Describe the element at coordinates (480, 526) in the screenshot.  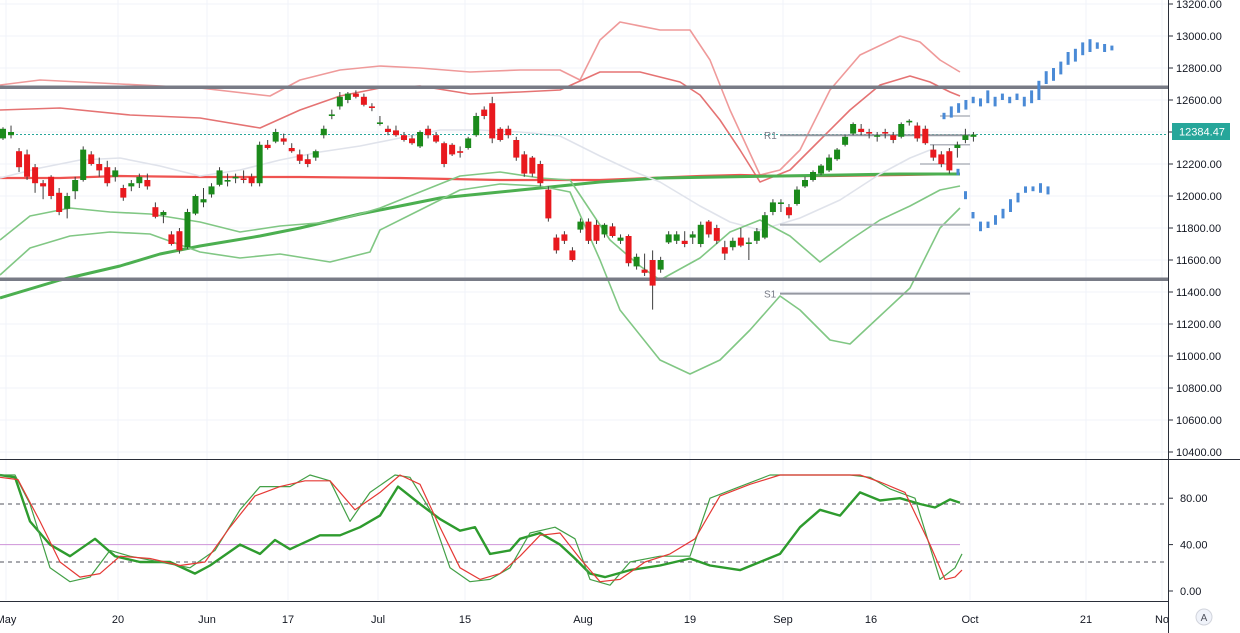
I see `oscillator-main-line` at that location.